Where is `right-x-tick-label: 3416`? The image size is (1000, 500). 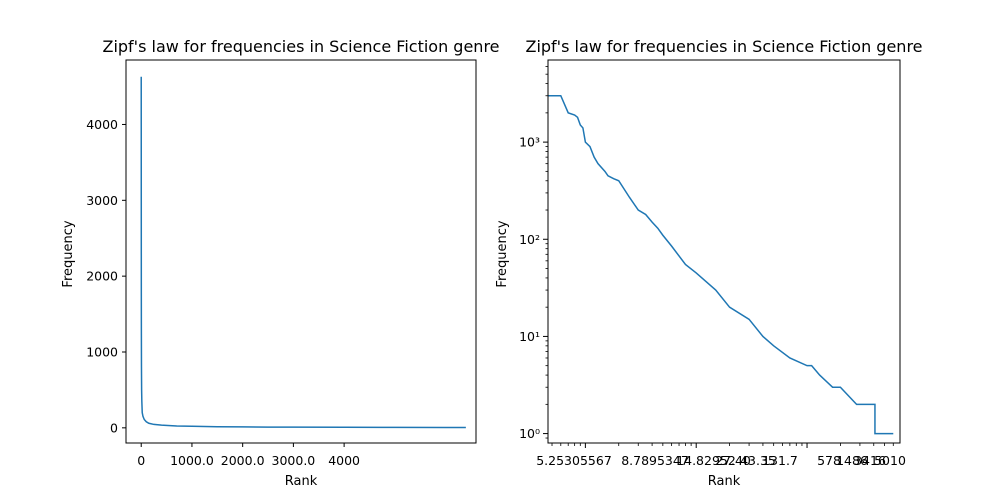
right-x-tick-label: 3416 is located at coordinates (870, 460).